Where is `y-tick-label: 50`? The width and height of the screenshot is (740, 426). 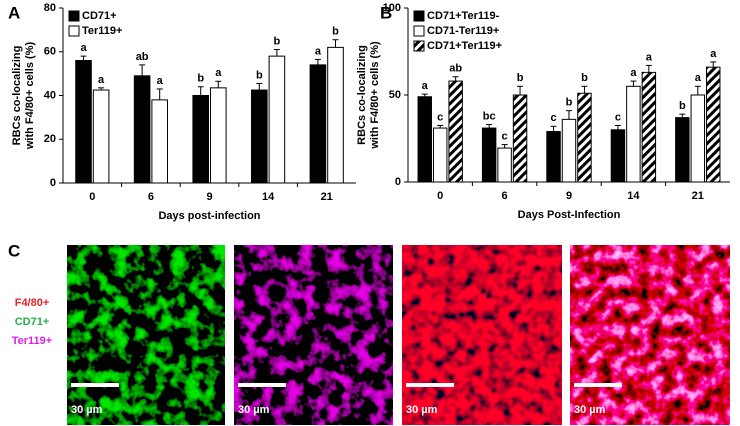
y-tick-label: 50 is located at coordinates (395, 95).